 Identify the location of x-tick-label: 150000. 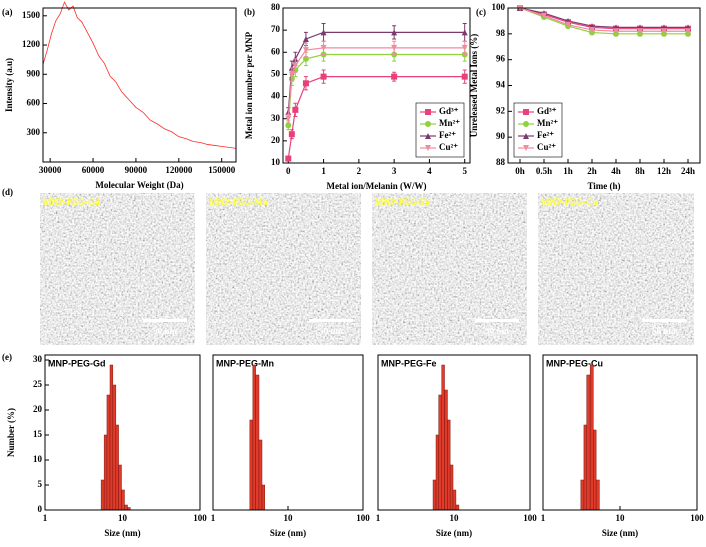
(222, 170).